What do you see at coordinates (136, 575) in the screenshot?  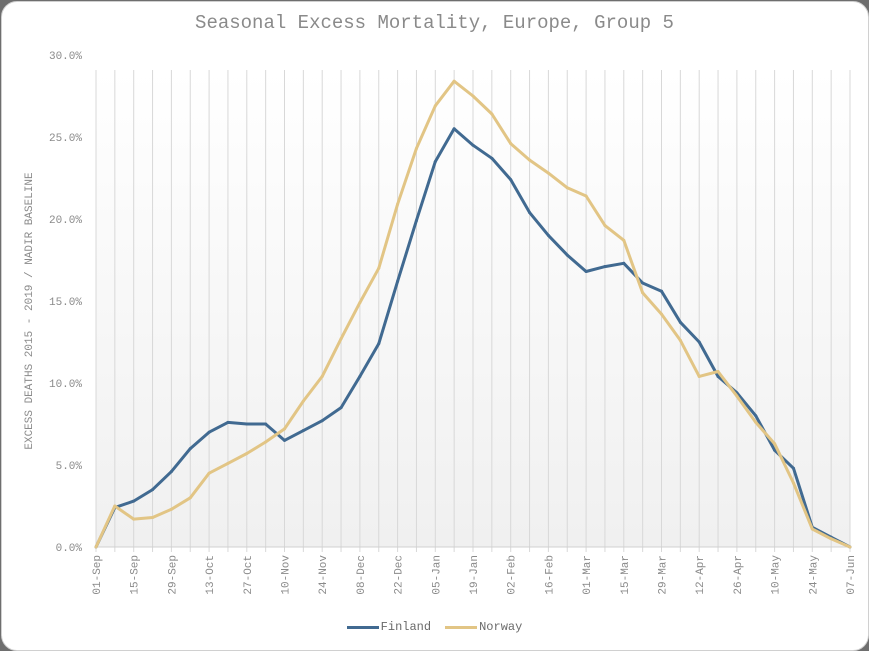 I see `x-tick-label: 15-Sep` at bounding box center [136, 575].